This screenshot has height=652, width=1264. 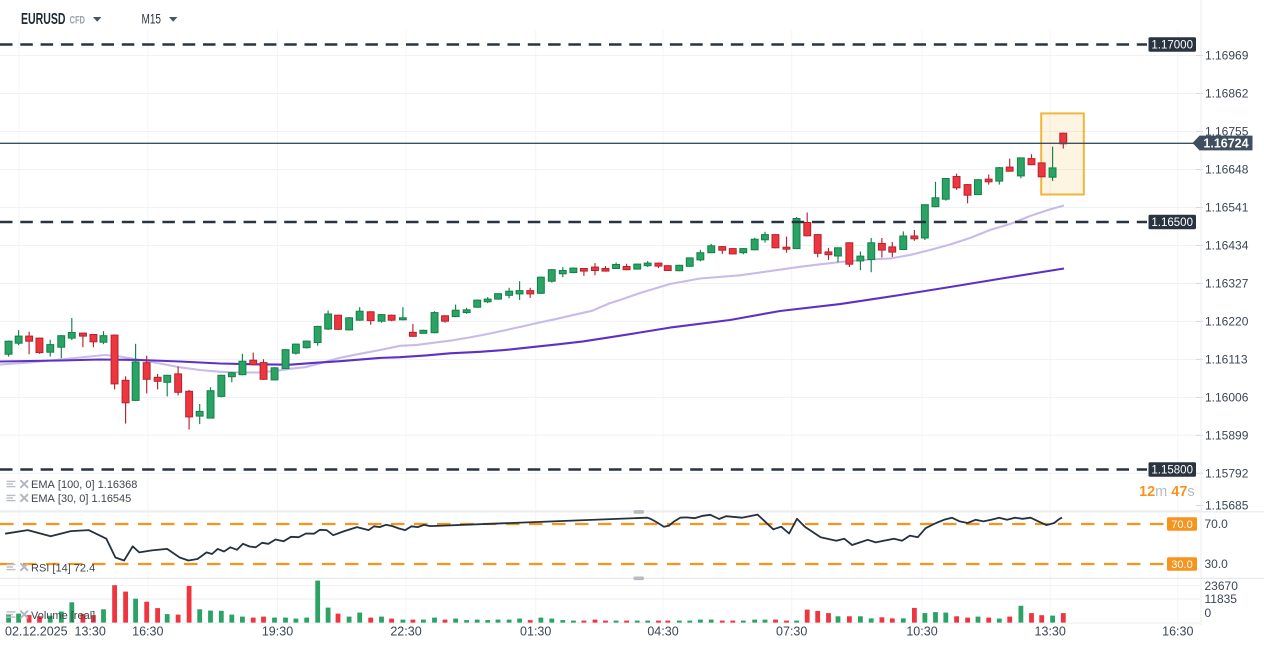 I want to click on svg-text: 07:30, so click(x=791, y=632).